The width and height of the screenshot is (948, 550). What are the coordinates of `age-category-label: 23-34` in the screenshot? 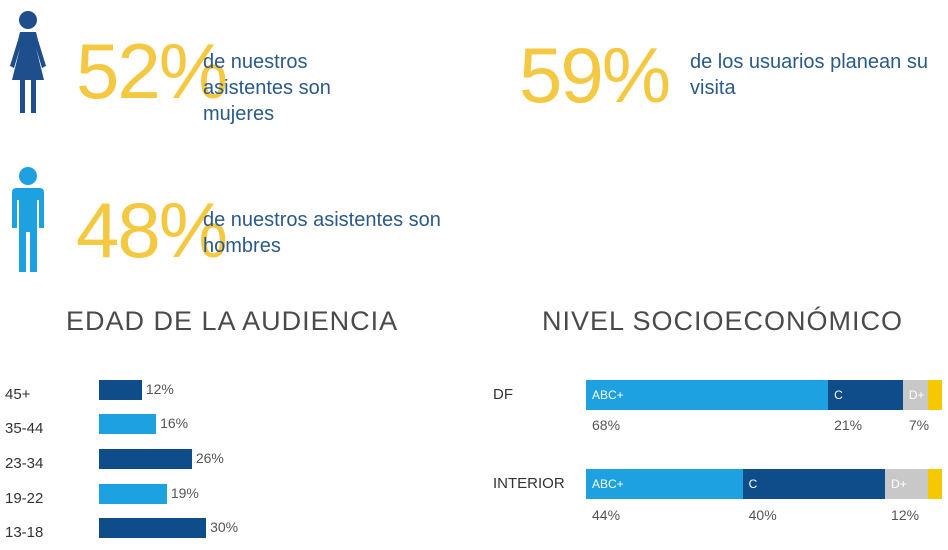 It's located at (24, 463).